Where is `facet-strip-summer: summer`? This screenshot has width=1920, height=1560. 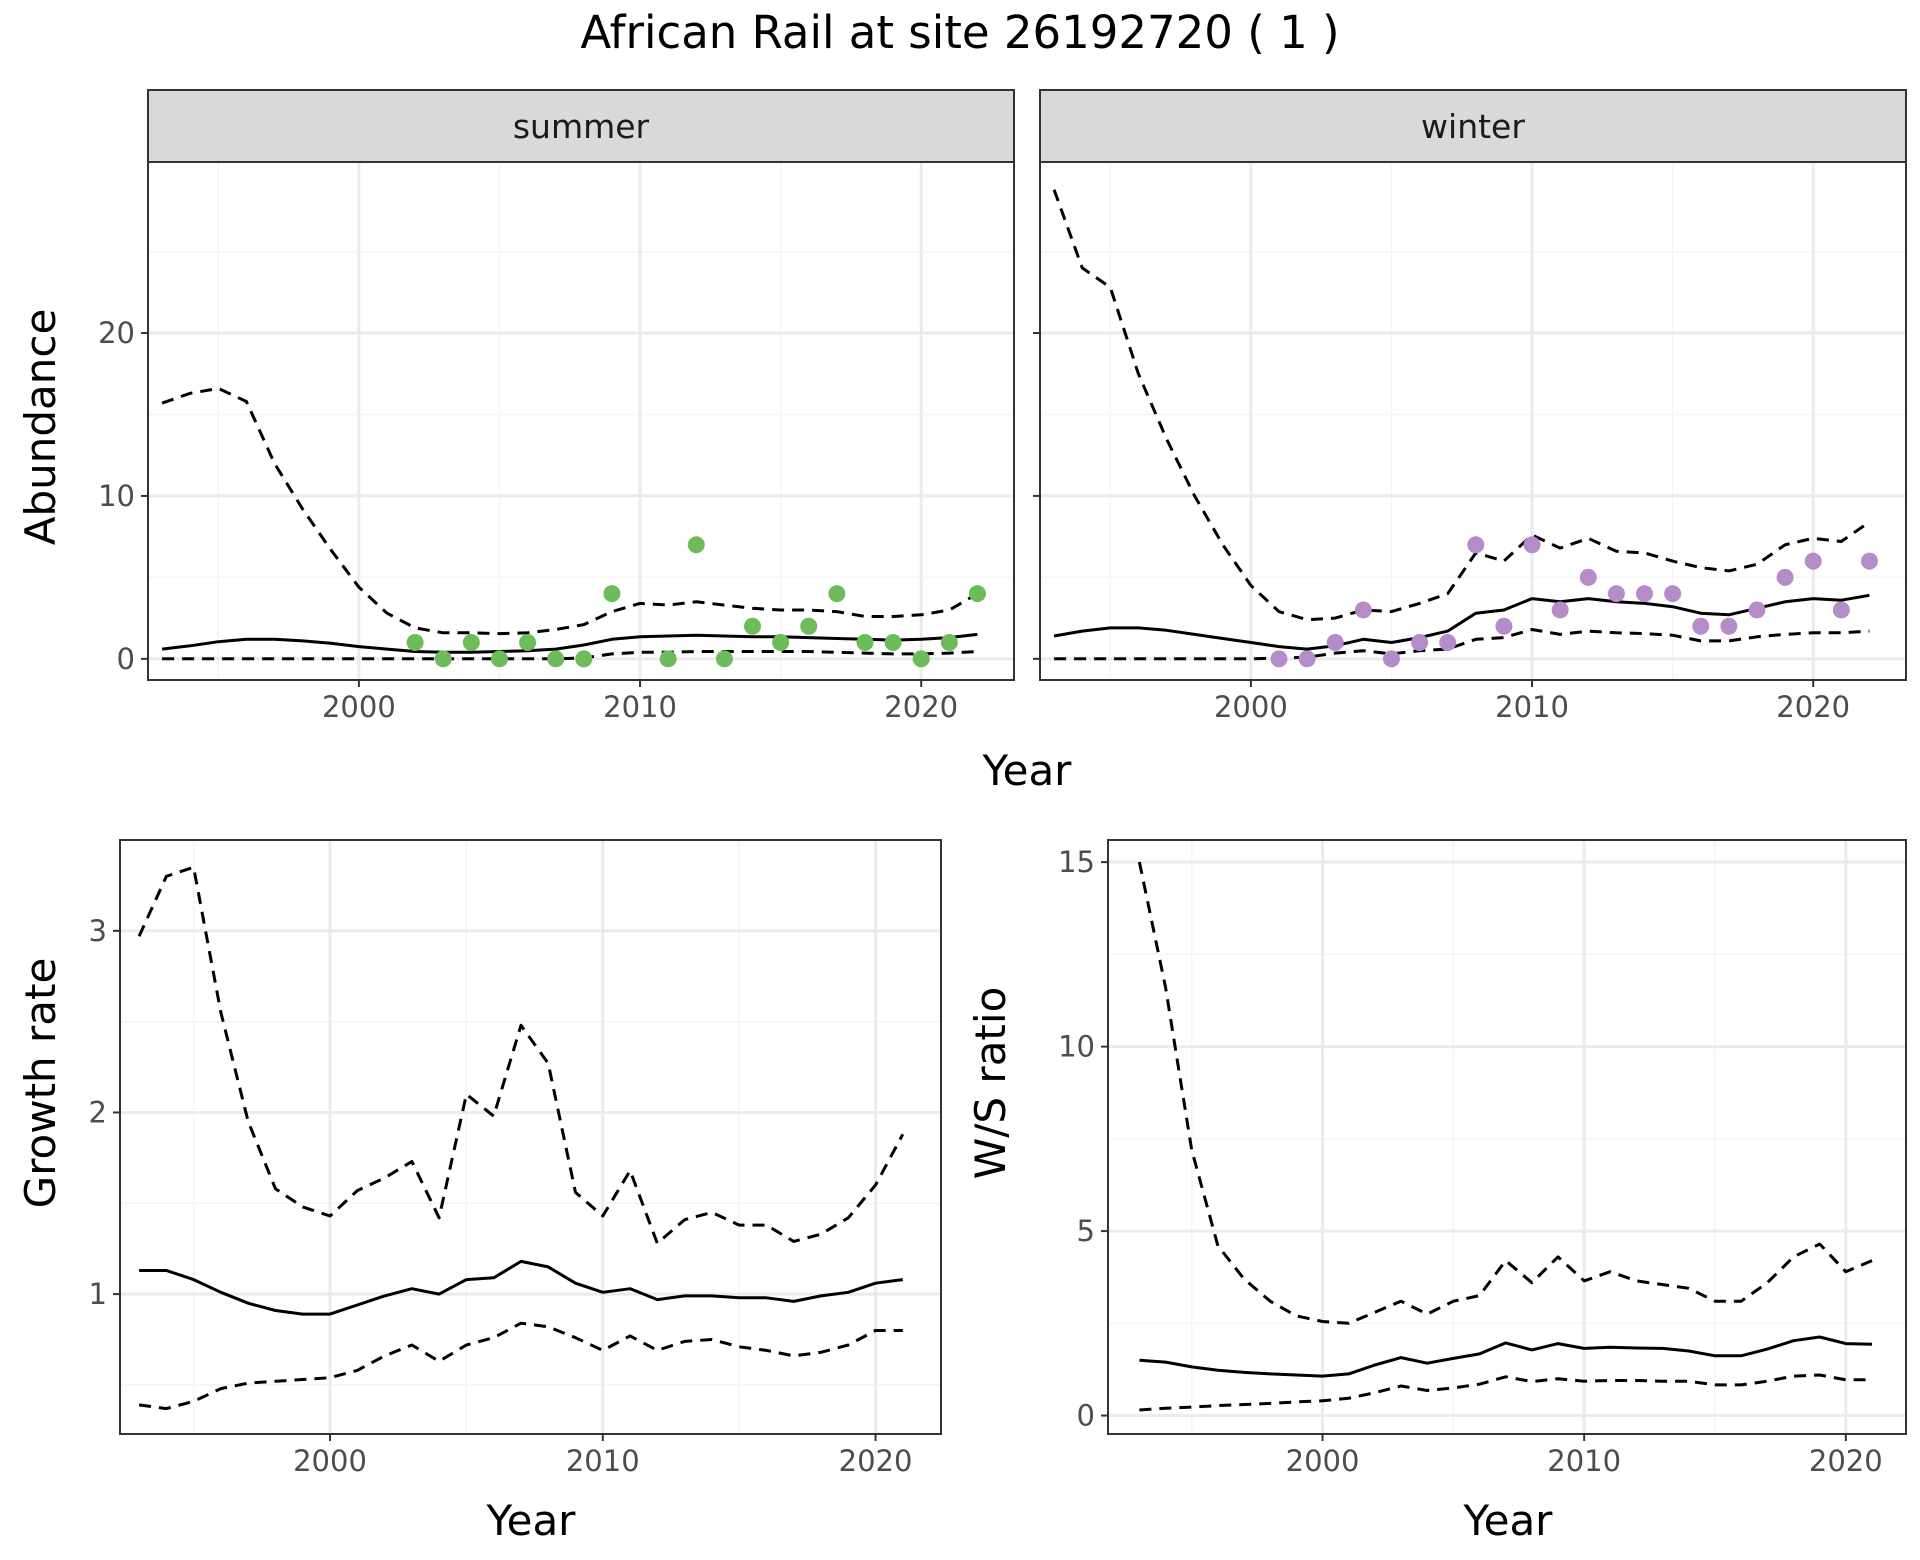 facet-strip-summer: summer is located at coordinates (581, 126).